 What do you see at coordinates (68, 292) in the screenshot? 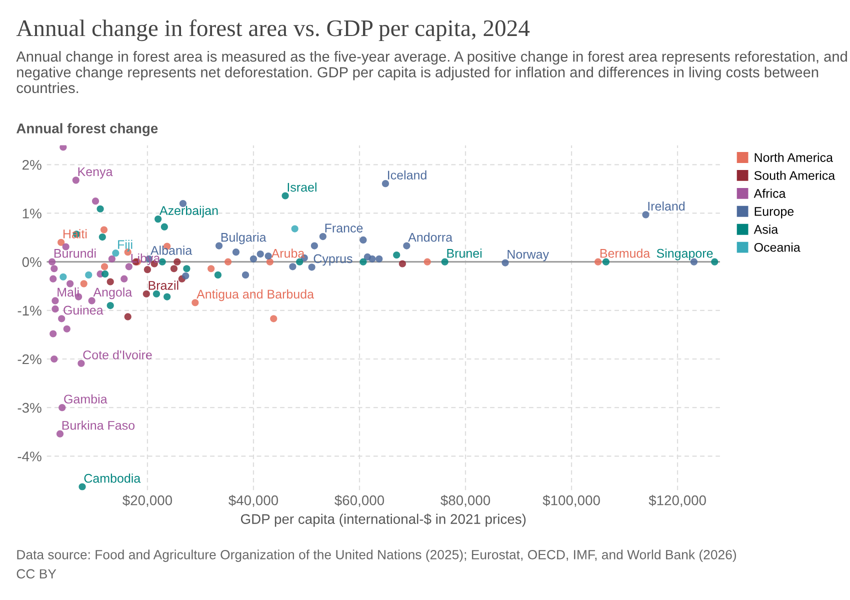
I see `data-label: Mali` at bounding box center [68, 292].